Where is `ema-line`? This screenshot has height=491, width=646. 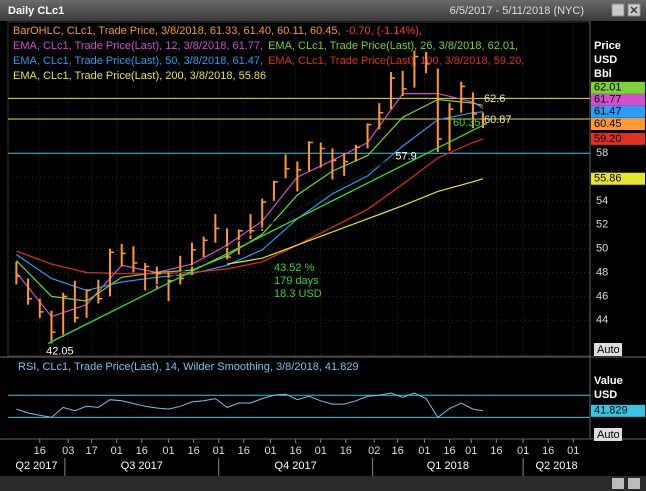 ema-line is located at coordinates (355, 221).